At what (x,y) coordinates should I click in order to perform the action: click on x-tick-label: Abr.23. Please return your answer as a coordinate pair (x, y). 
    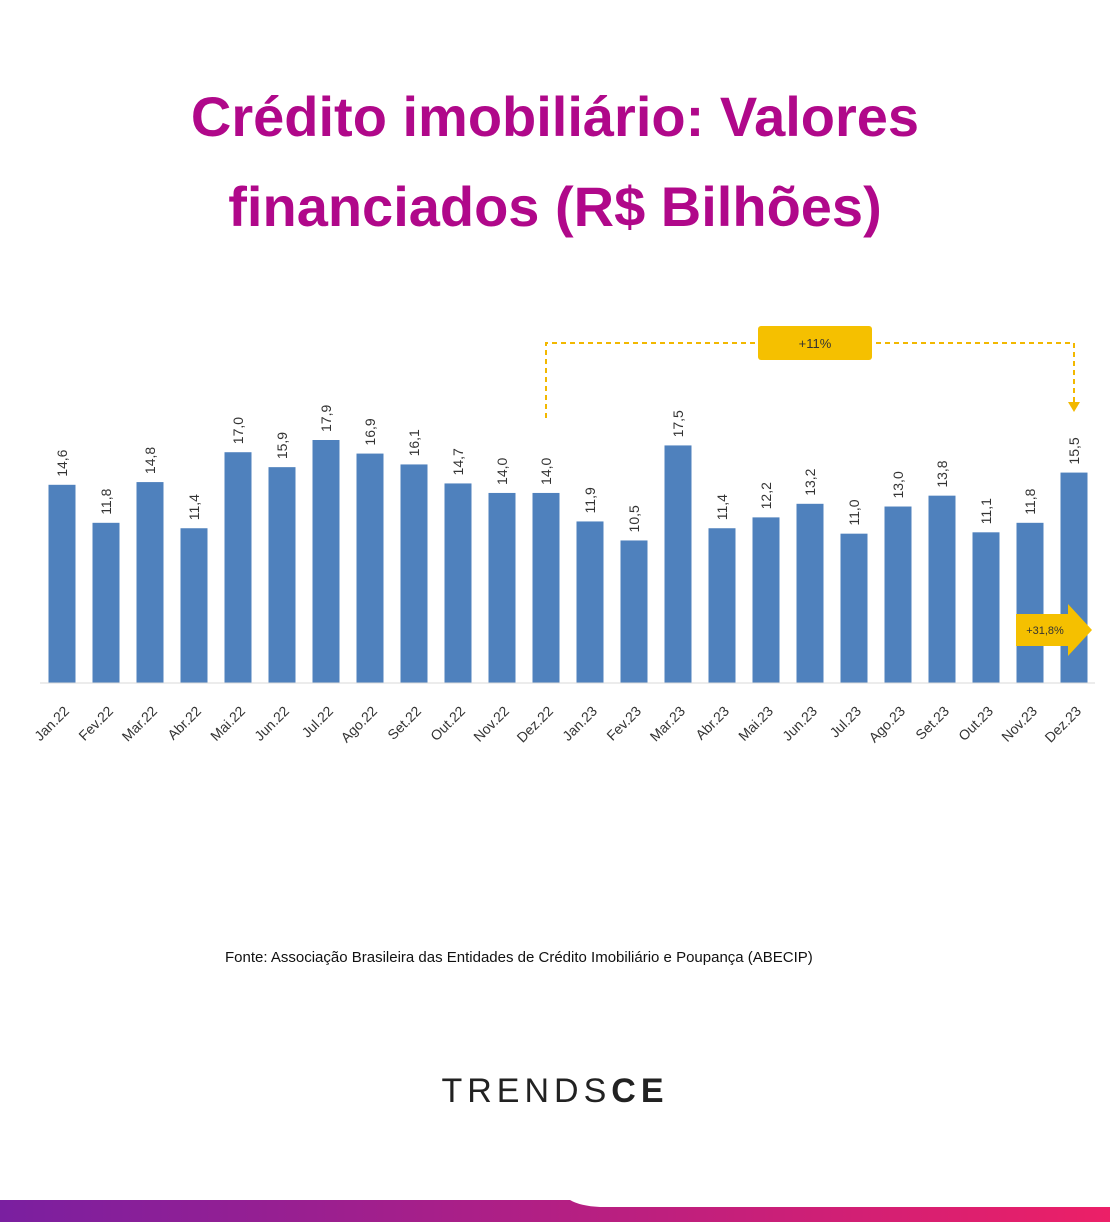
    Looking at the image, I should click on (712, 723).